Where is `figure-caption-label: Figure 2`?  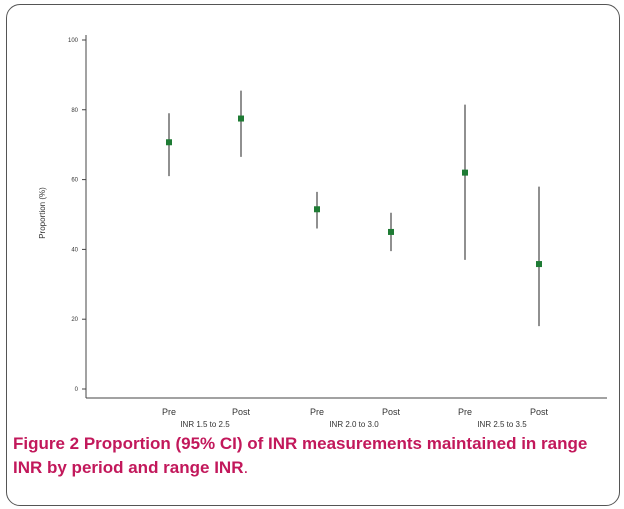
figure-caption-label: Figure 2 is located at coordinates (46, 443).